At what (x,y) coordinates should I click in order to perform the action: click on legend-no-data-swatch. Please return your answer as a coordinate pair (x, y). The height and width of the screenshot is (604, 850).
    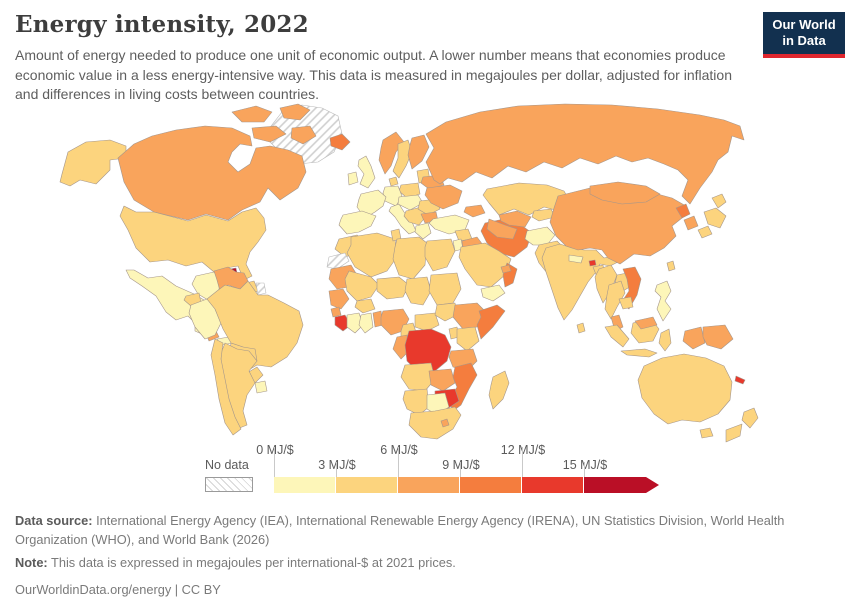
    Looking at the image, I should click on (229, 484).